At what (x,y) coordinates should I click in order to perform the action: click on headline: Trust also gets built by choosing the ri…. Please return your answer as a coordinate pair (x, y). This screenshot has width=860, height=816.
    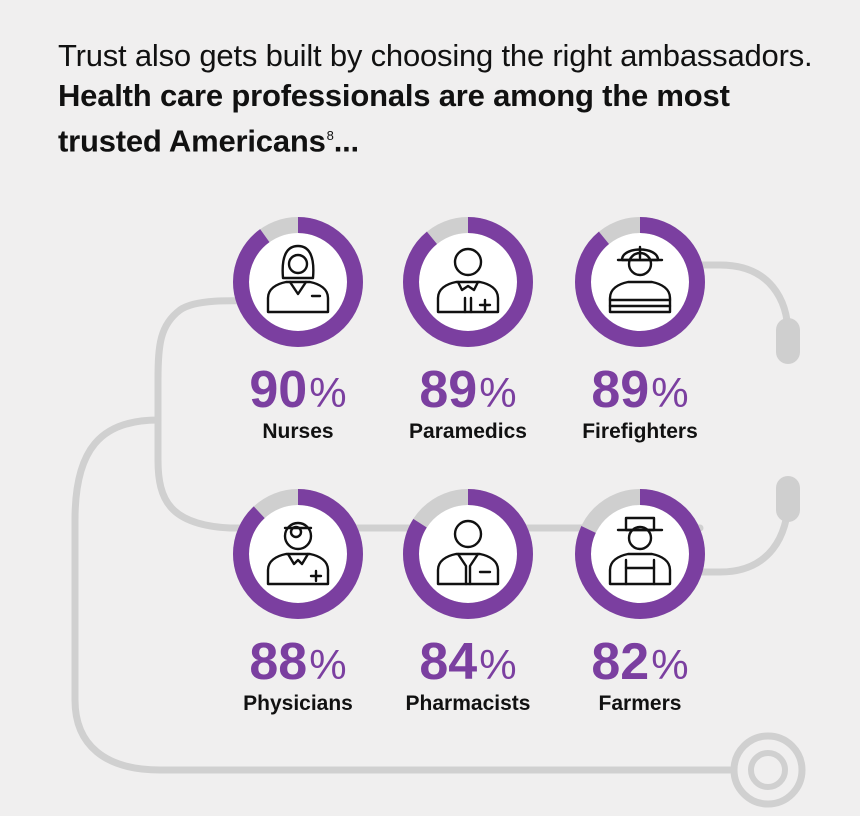
    Looking at the image, I should click on (438, 98).